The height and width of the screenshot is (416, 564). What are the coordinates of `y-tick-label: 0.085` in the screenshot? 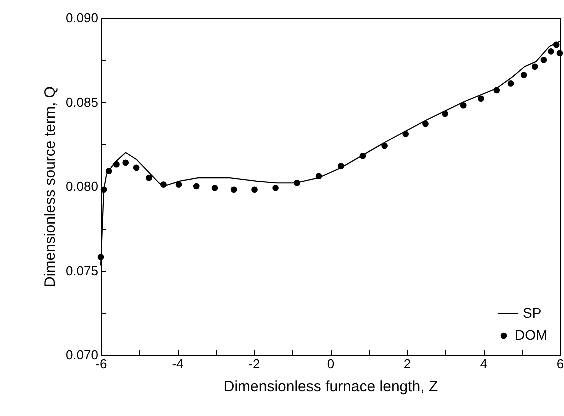 It's located at (82, 102).